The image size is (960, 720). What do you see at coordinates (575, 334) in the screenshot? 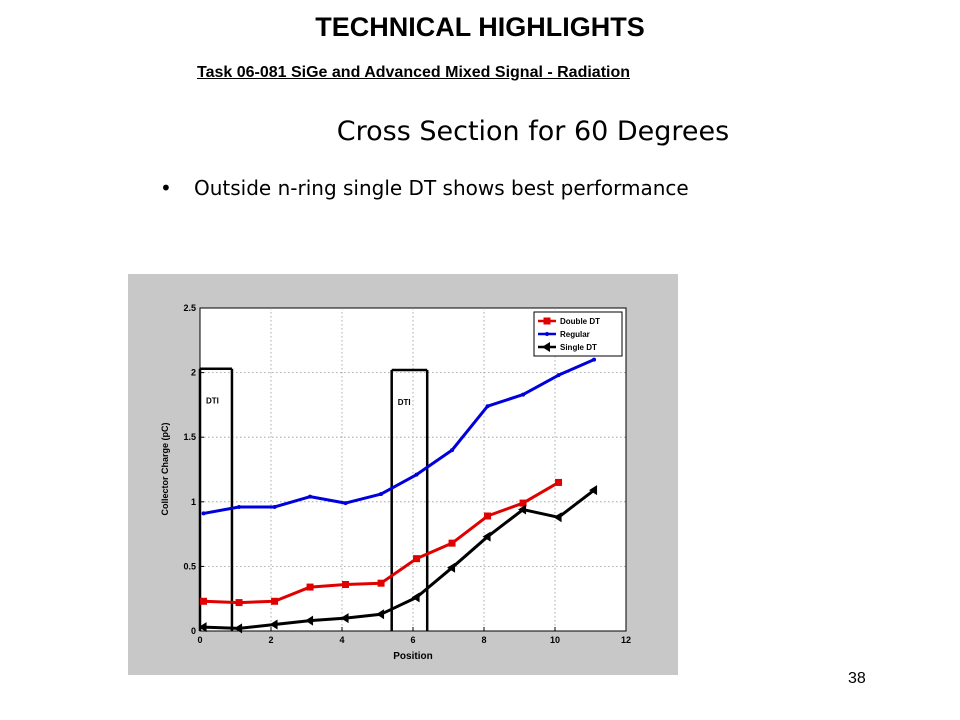
I see `legend-label: Regular` at bounding box center [575, 334].